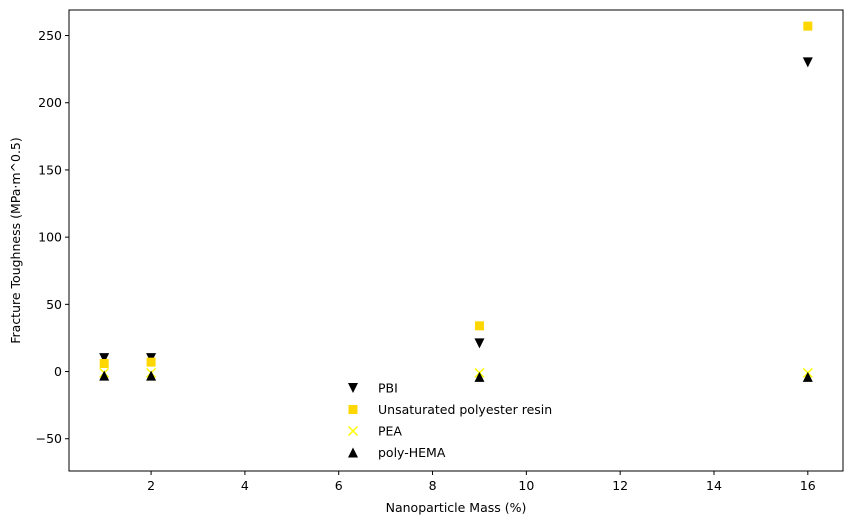 The width and height of the screenshot is (853, 525). What do you see at coordinates (620, 485) in the screenshot?
I see `x-tick-label: 12` at bounding box center [620, 485].